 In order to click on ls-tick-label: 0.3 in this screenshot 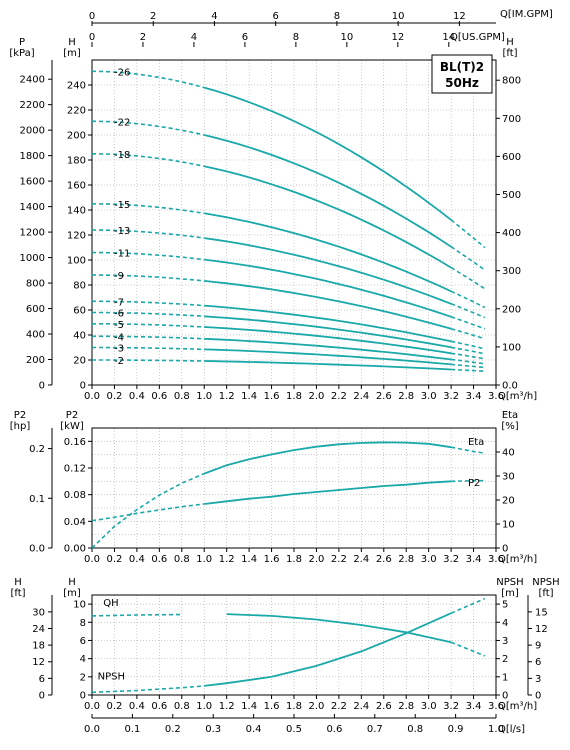, I will do `click(213, 729)`.